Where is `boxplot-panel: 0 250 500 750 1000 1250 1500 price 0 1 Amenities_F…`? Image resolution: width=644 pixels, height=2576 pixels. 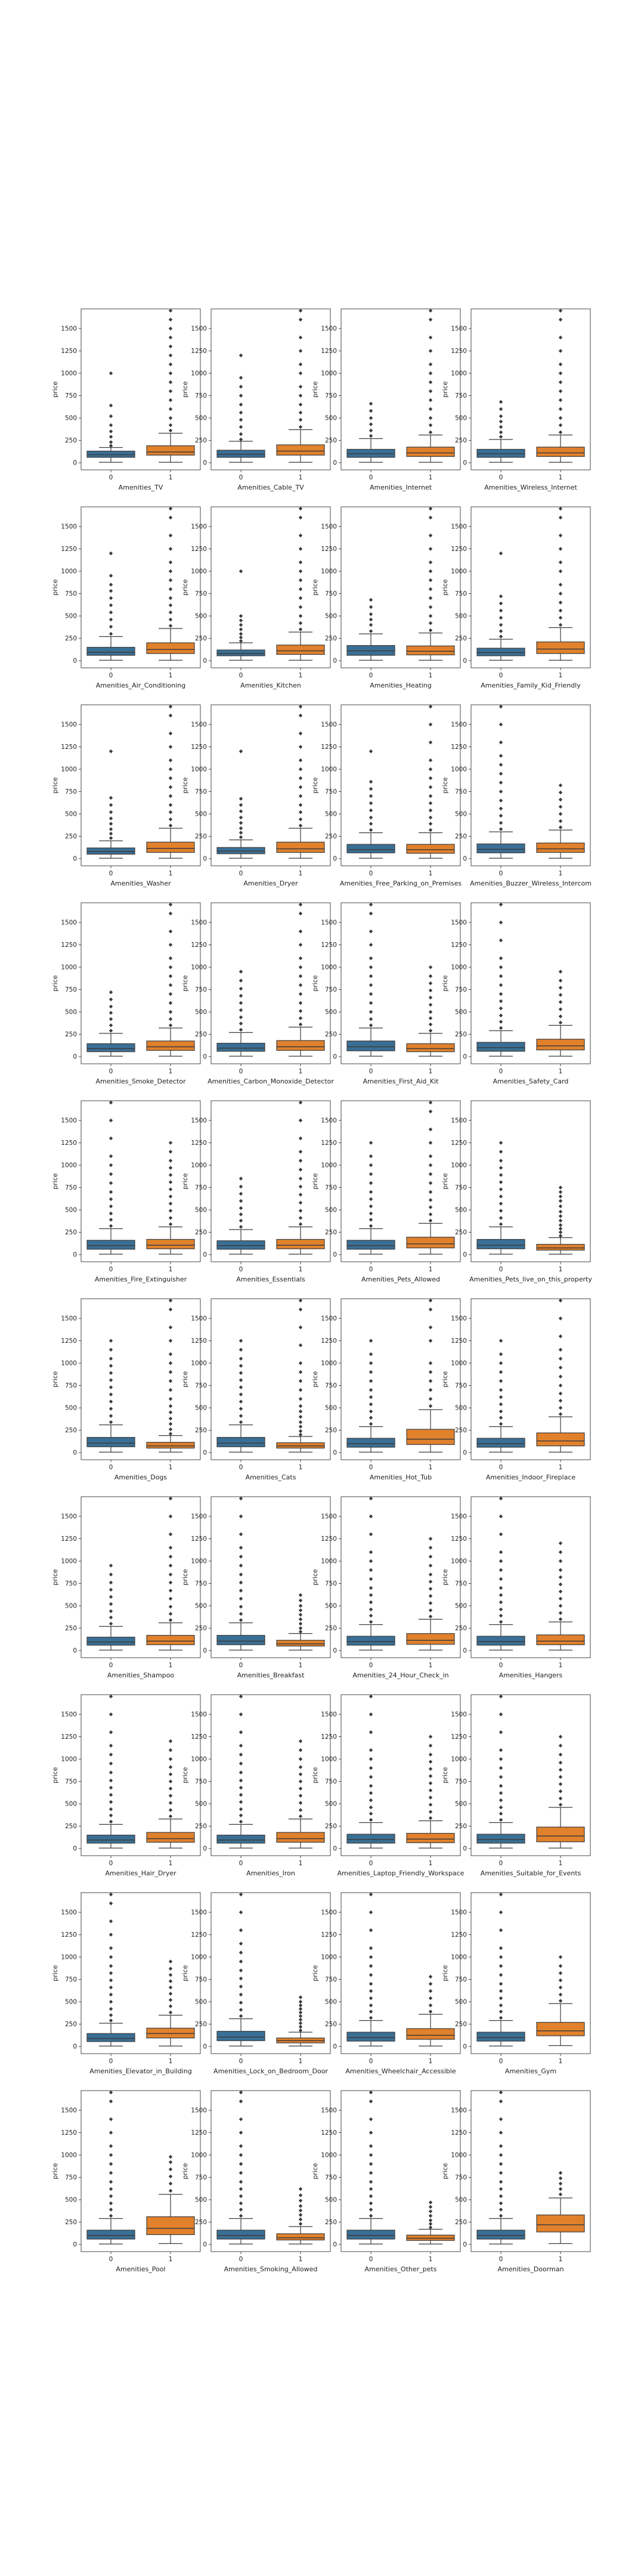 boxplot-panel: 0 250 500 750 1000 1250 1500 price 0 1 Amenities_F… is located at coordinates (516, 597).